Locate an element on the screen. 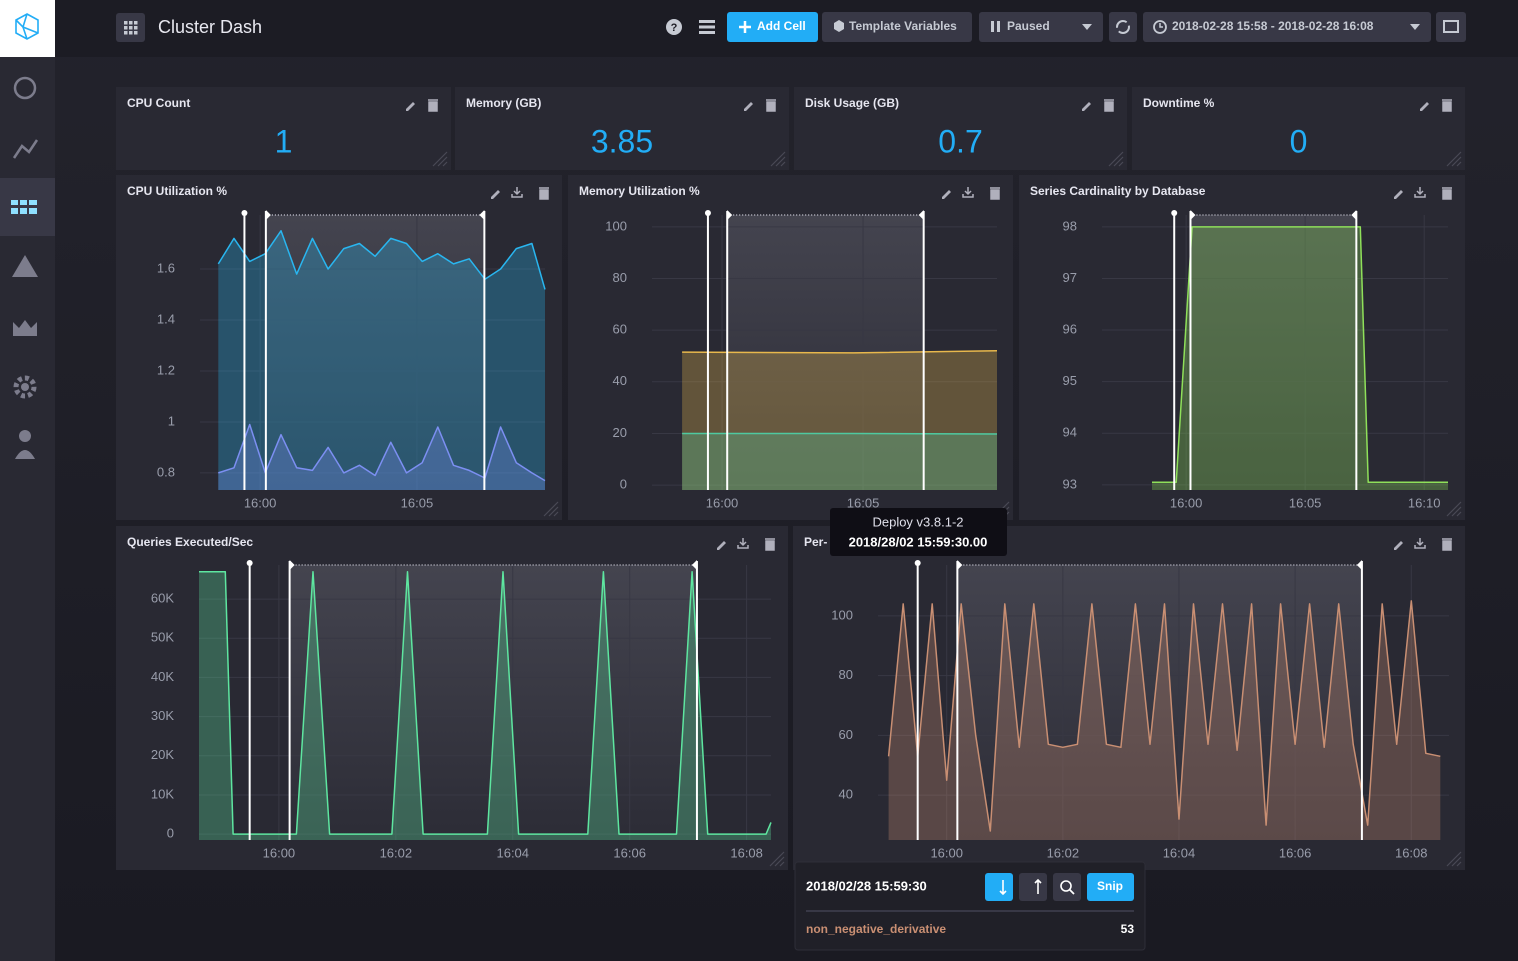  refresh-button is located at coordinates (1123, 27).